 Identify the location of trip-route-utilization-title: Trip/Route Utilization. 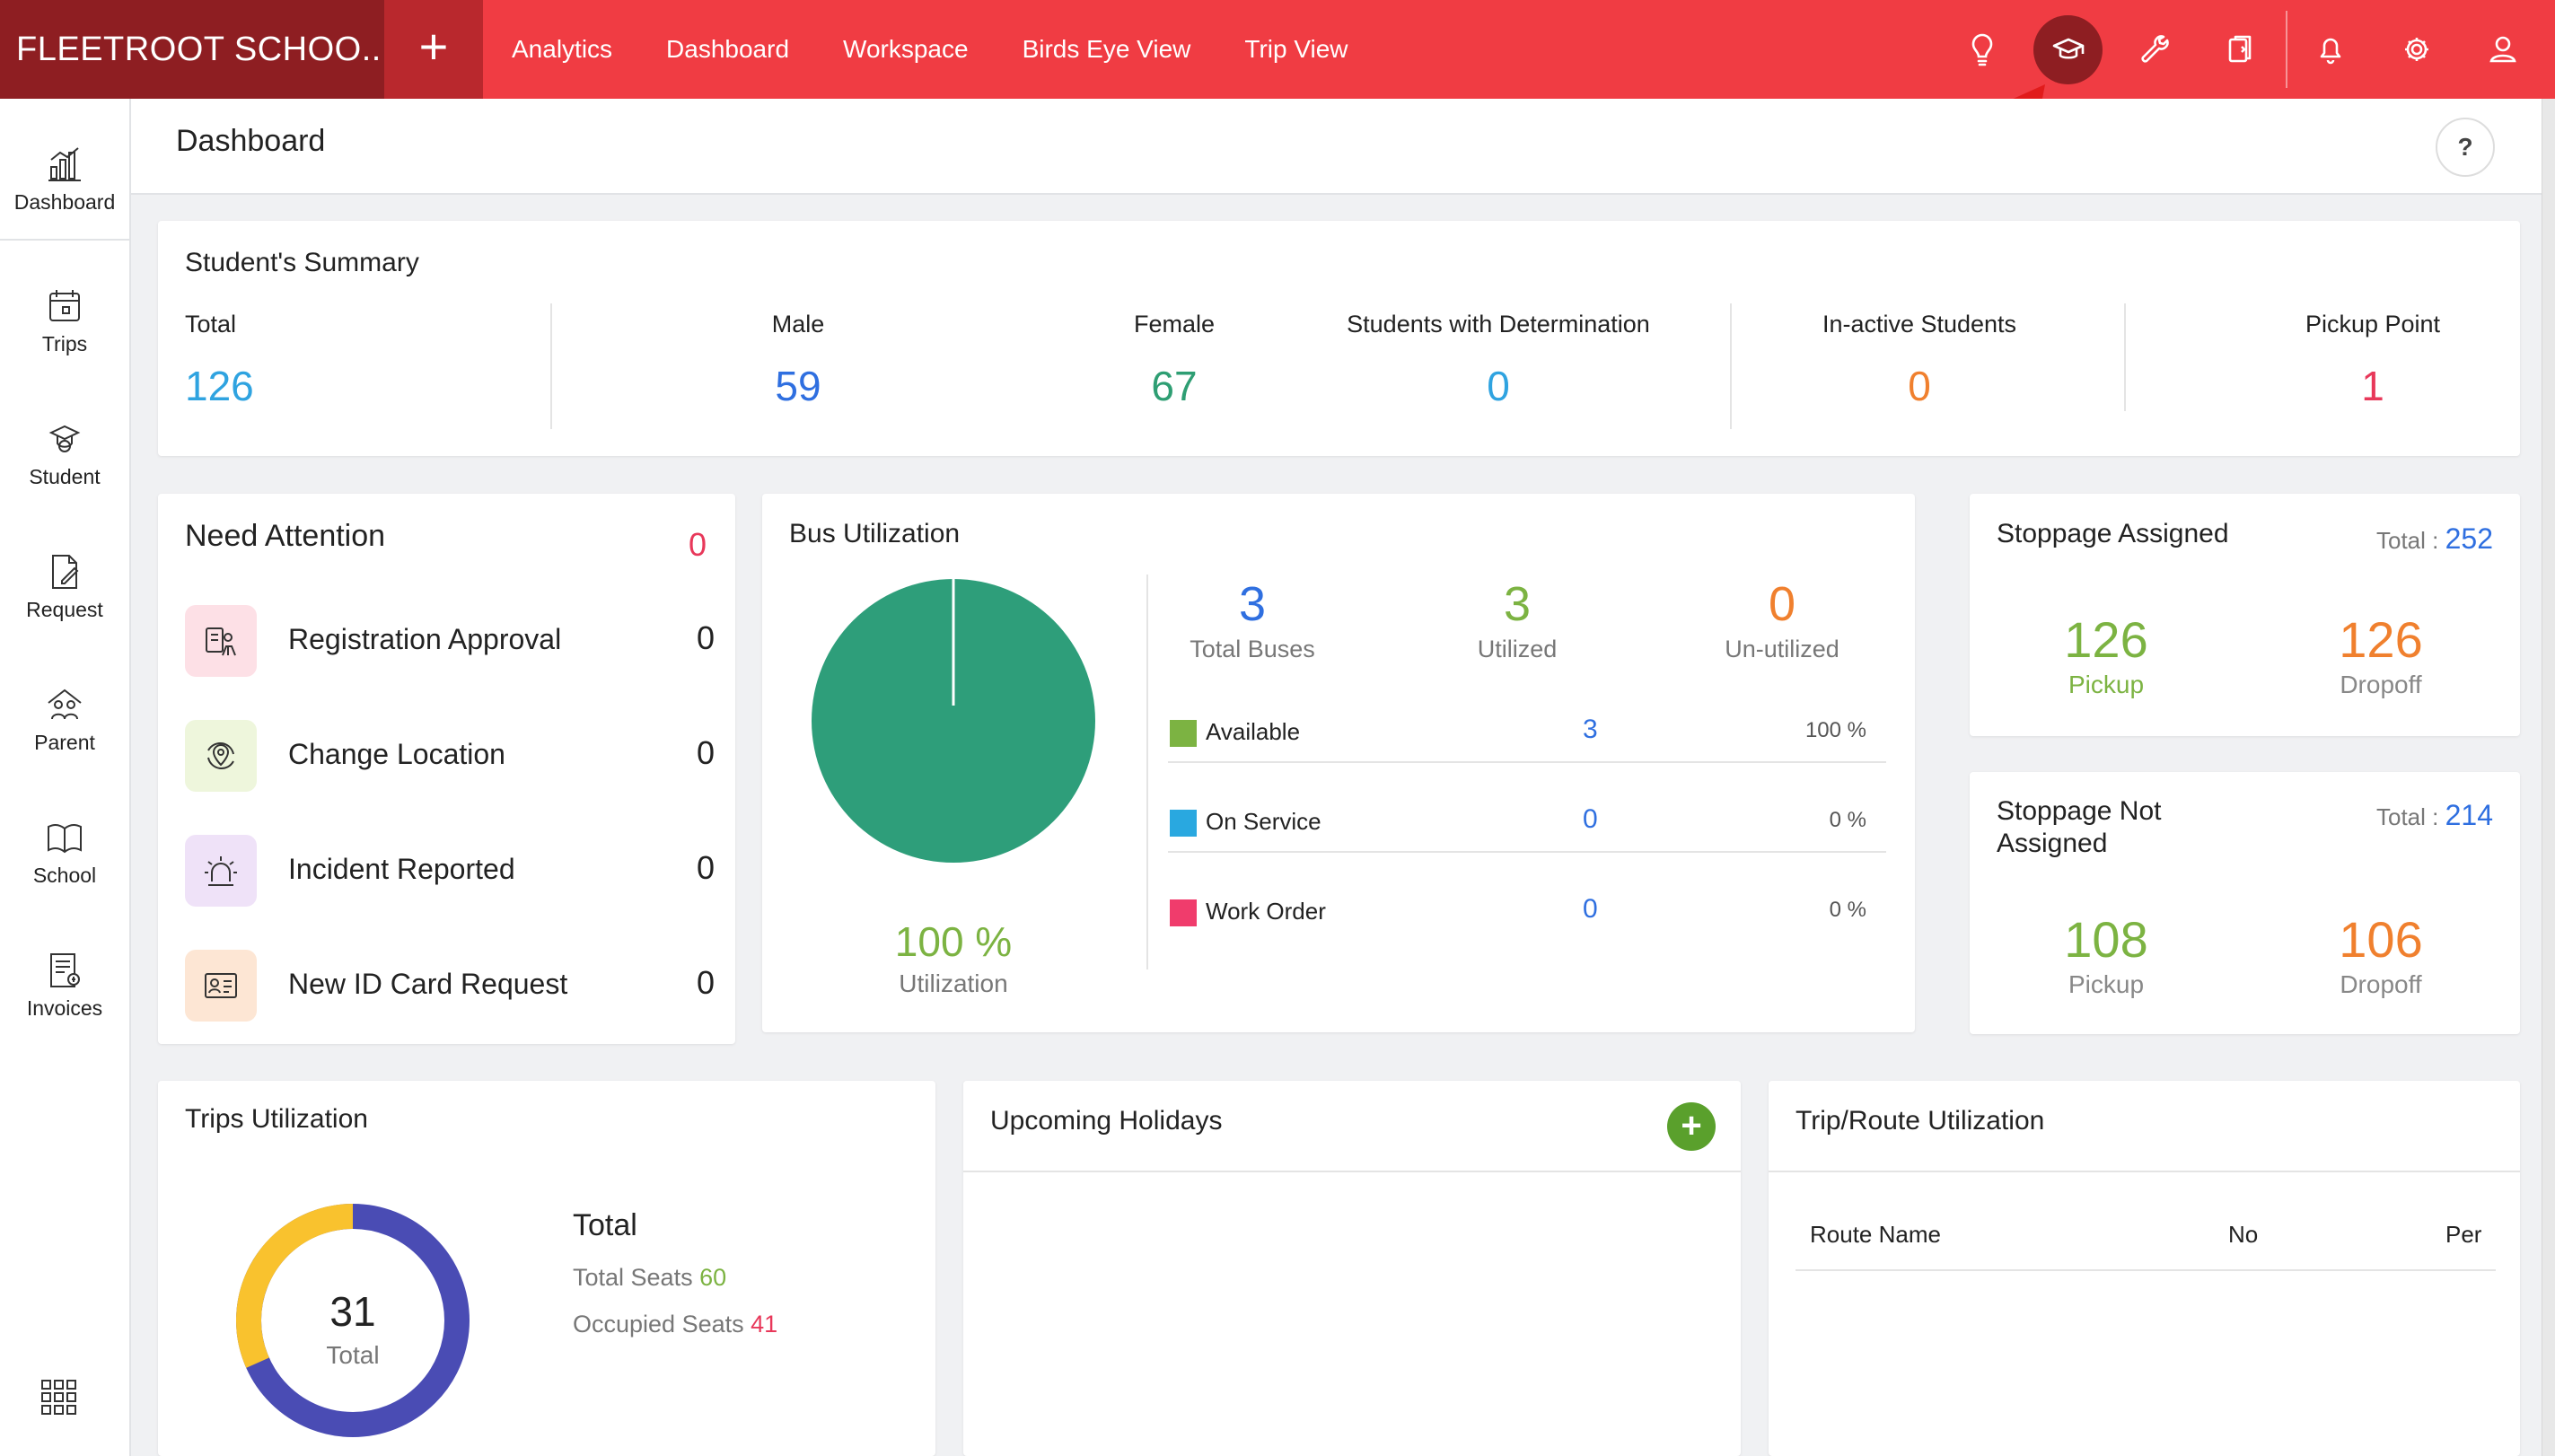
(1920, 1121).